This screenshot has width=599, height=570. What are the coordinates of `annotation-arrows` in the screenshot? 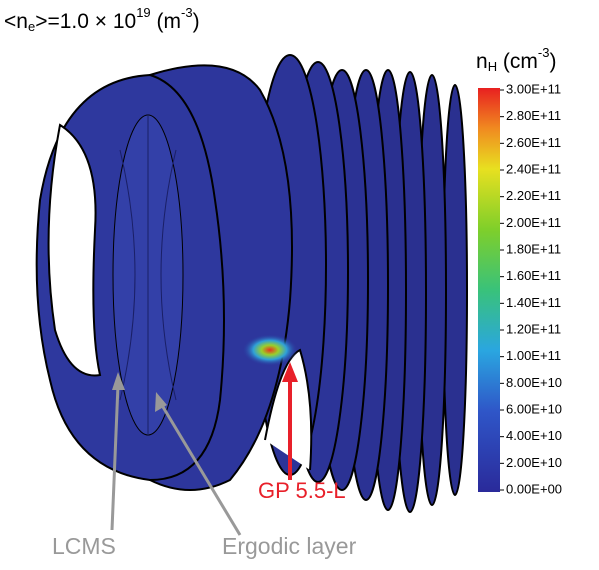 It's located at (204, 449).